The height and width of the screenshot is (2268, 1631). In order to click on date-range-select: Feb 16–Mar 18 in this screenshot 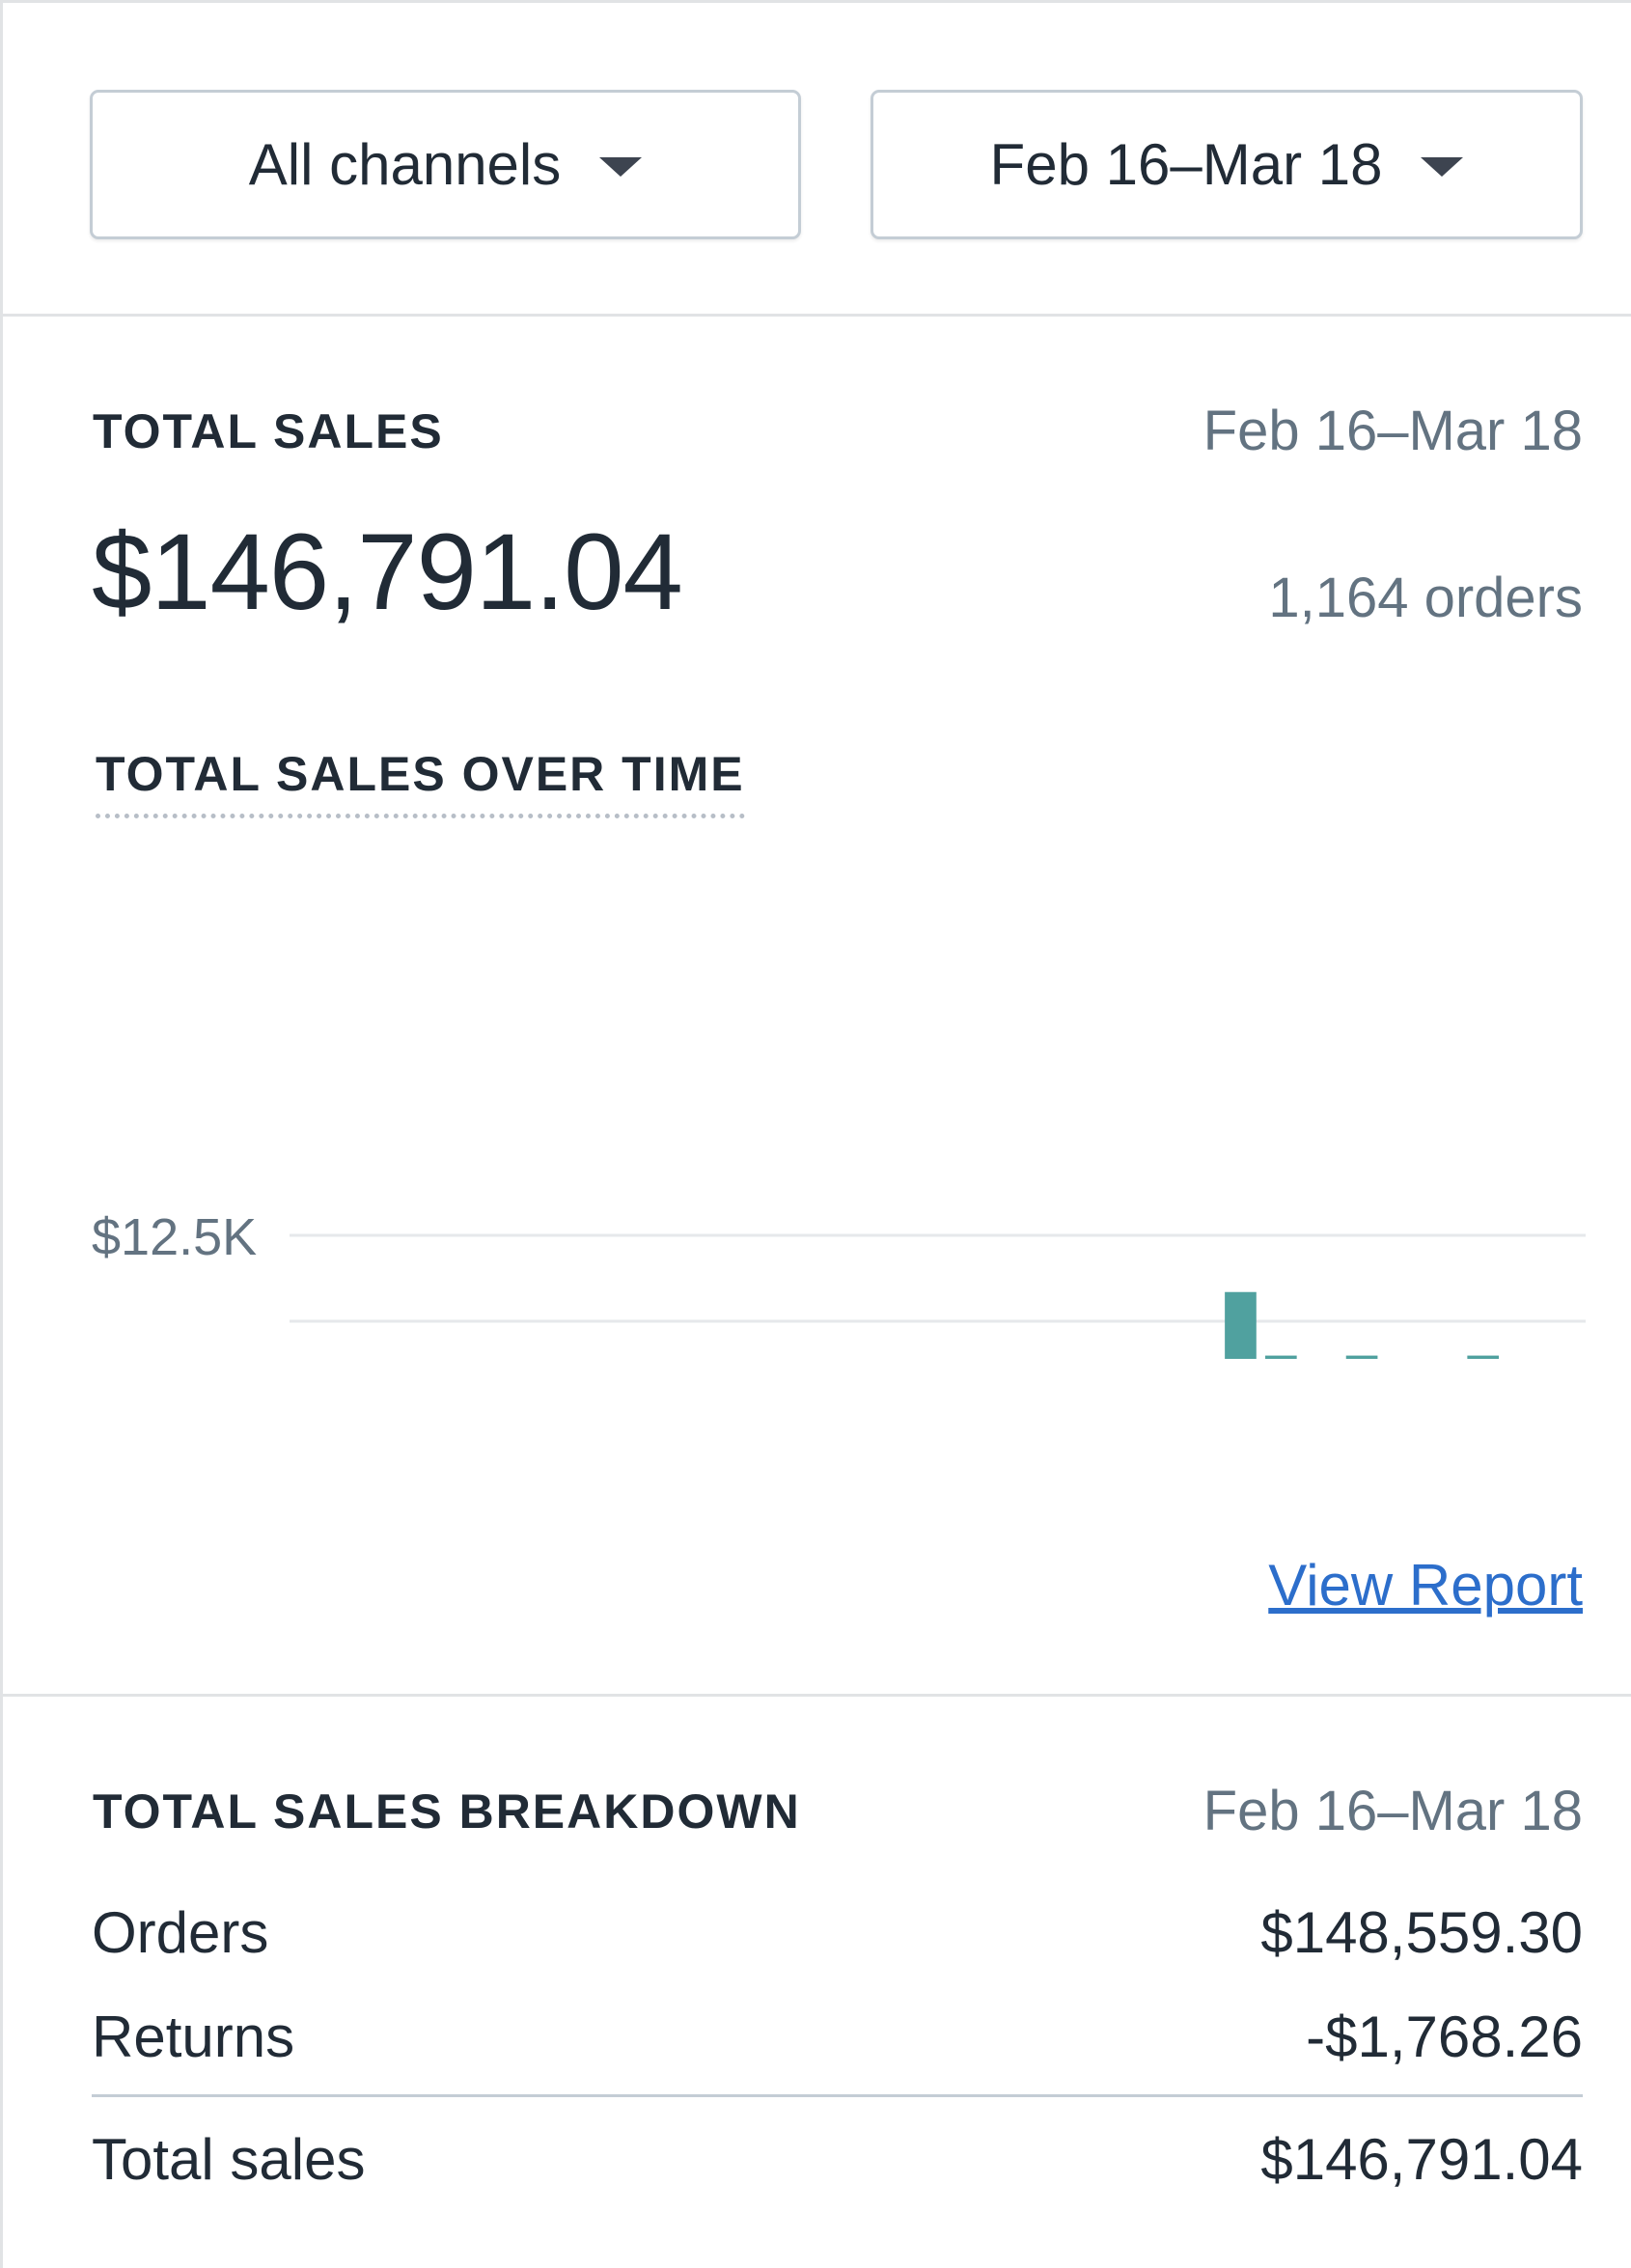, I will do `click(1227, 164)`.